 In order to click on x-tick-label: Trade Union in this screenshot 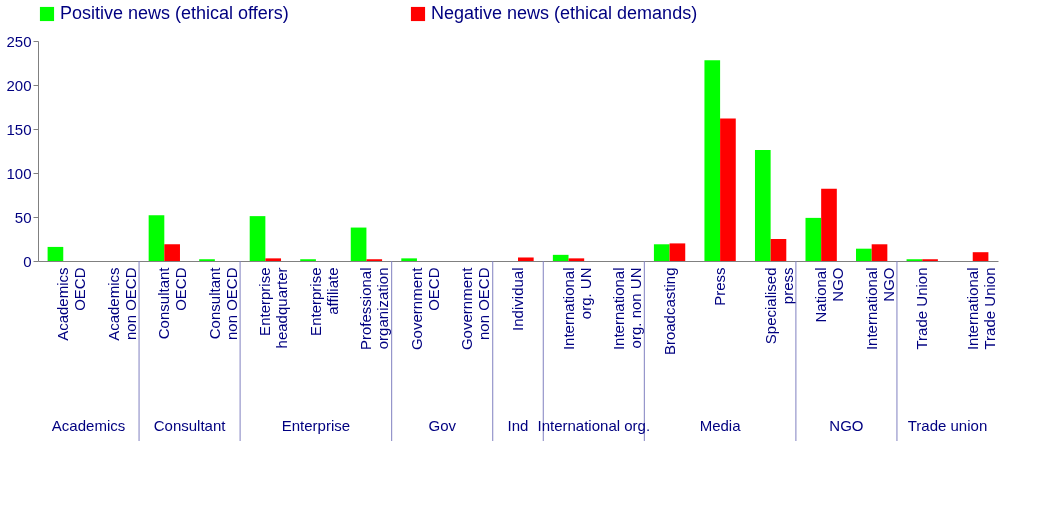, I will do `click(922, 308)`.